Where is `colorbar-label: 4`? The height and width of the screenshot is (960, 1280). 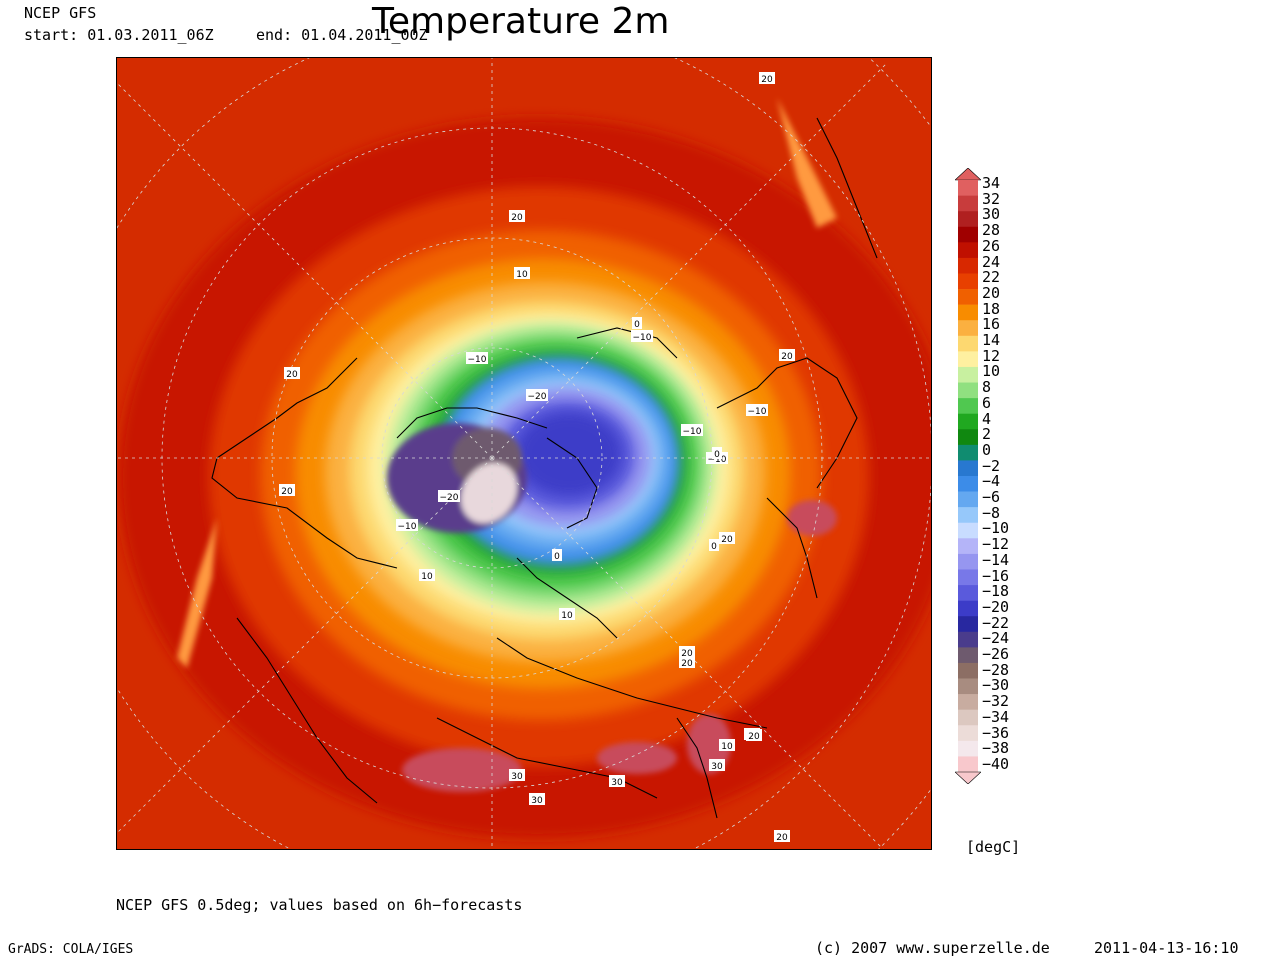
colorbar-label: 4 is located at coordinates (987, 418).